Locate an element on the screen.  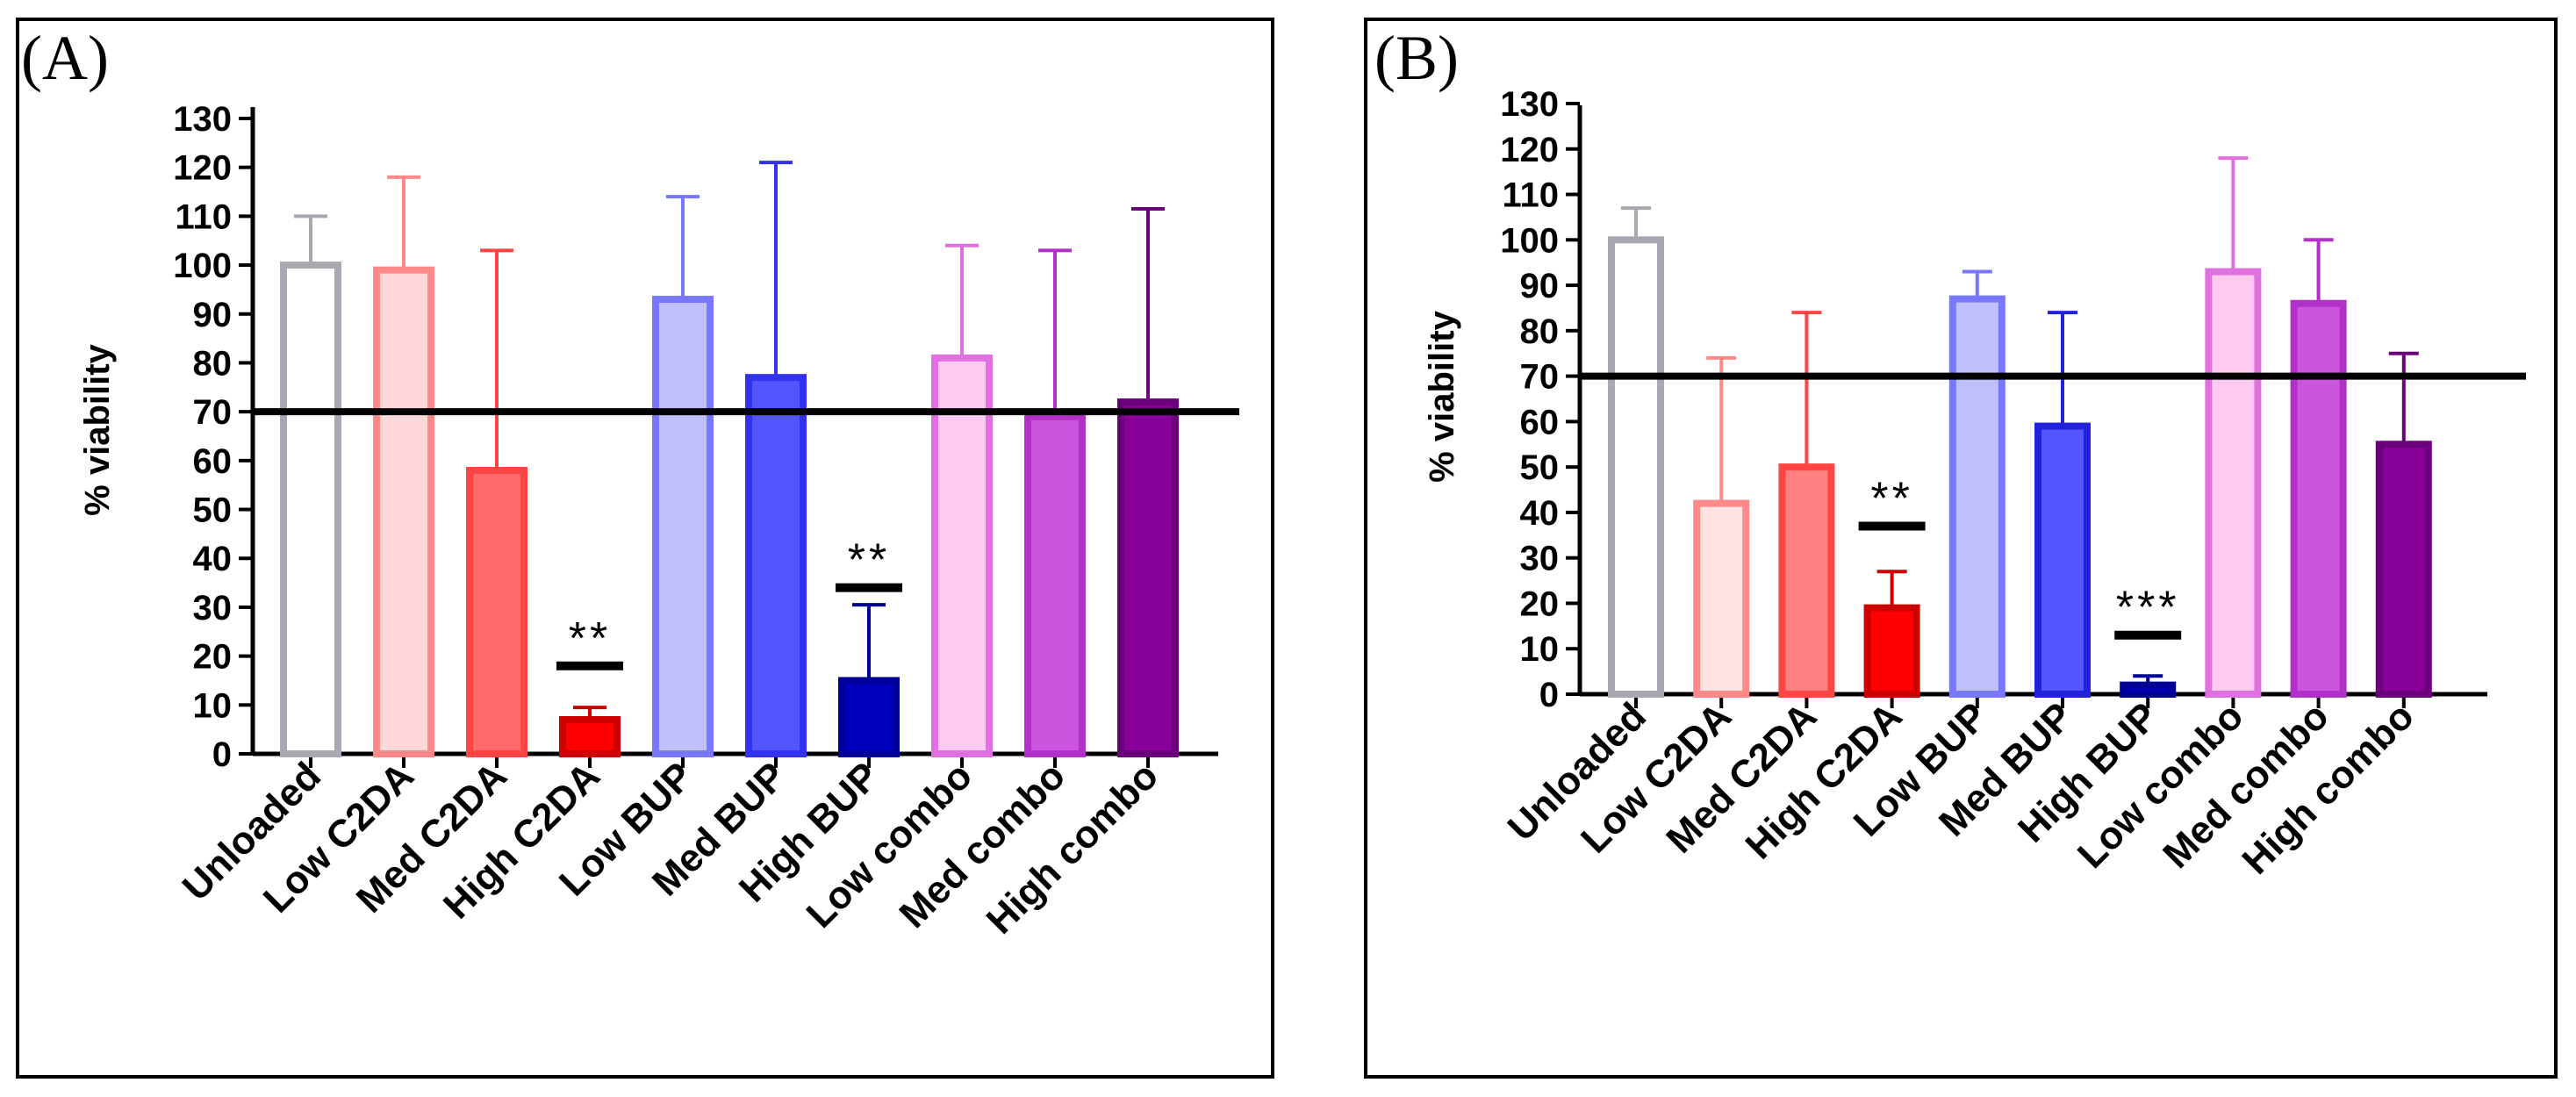
panel-b-y-tick-label: 0 is located at coordinates (1549, 695).